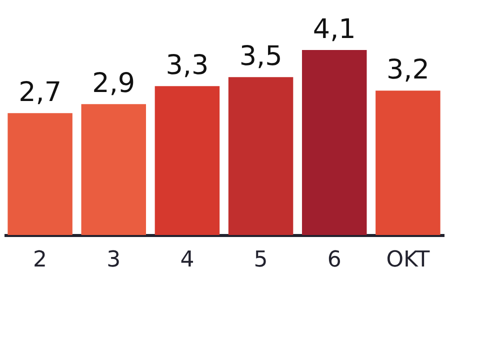 Image resolution: width=488 pixels, height=340 pixels. I want to click on x-tick-label: 3, so click(113, 260).